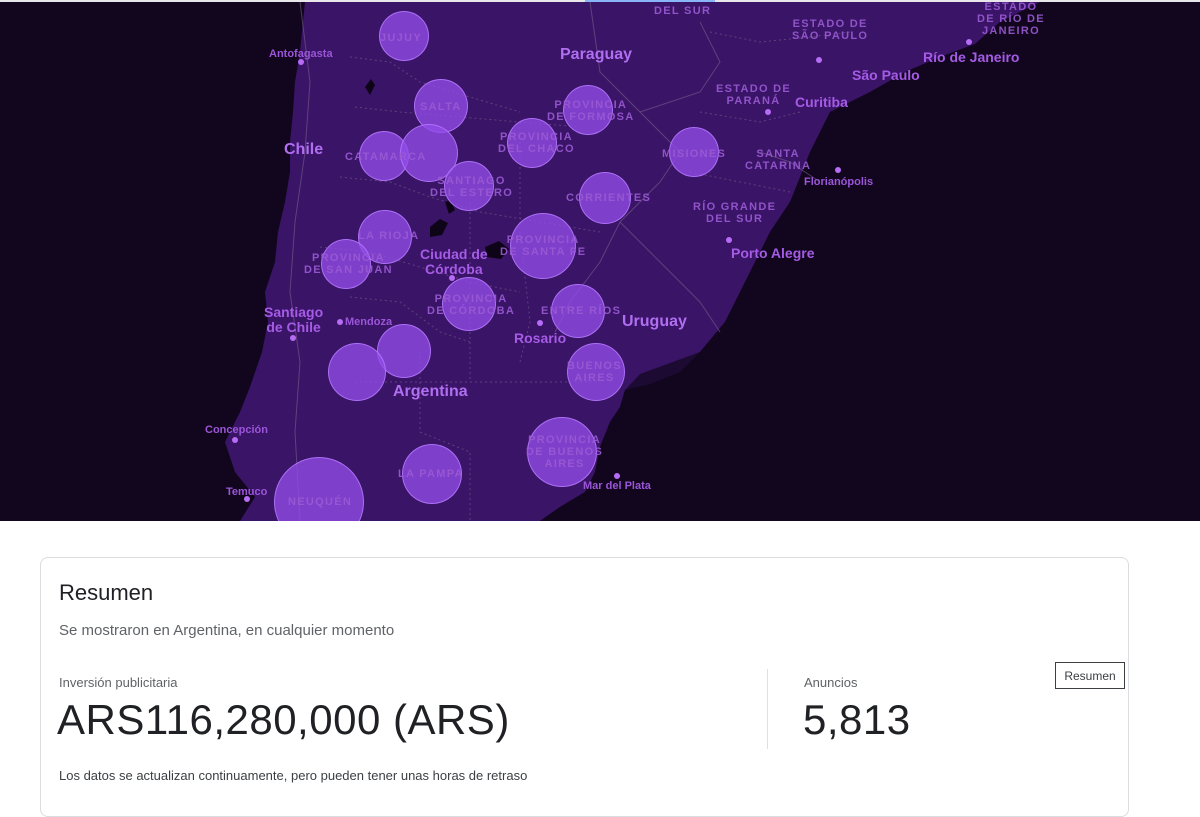 Image resolution: width=1200 pixels, height=817 pixels. Describe the element at coordinates (773, 253) in the screenshot. I see `city-label: Porto Alegre` at that location.